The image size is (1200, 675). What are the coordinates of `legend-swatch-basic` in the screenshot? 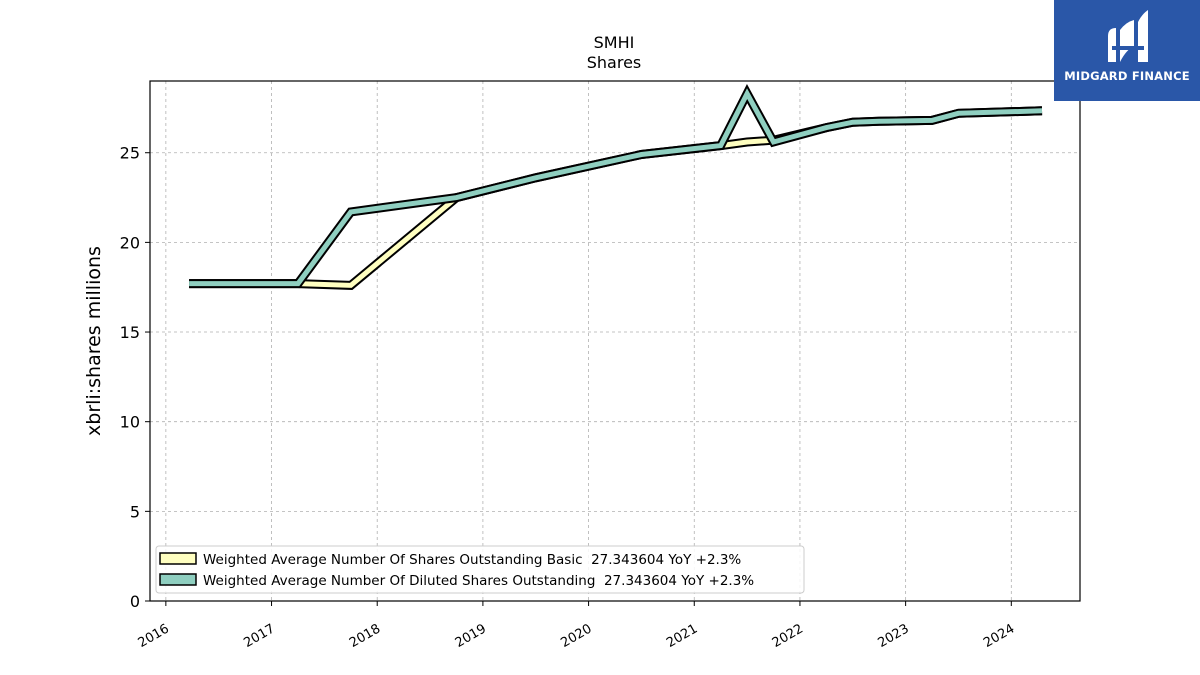 It's located at (178, 558).